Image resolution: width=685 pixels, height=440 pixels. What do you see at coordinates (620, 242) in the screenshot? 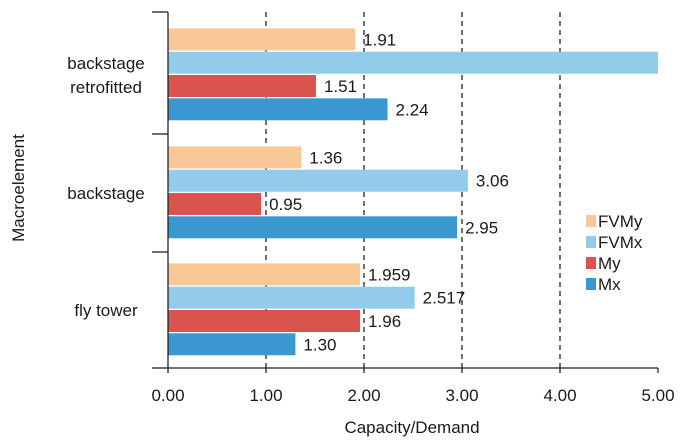
I see `legend-label: FVMx` at bounding box center [620, 242].